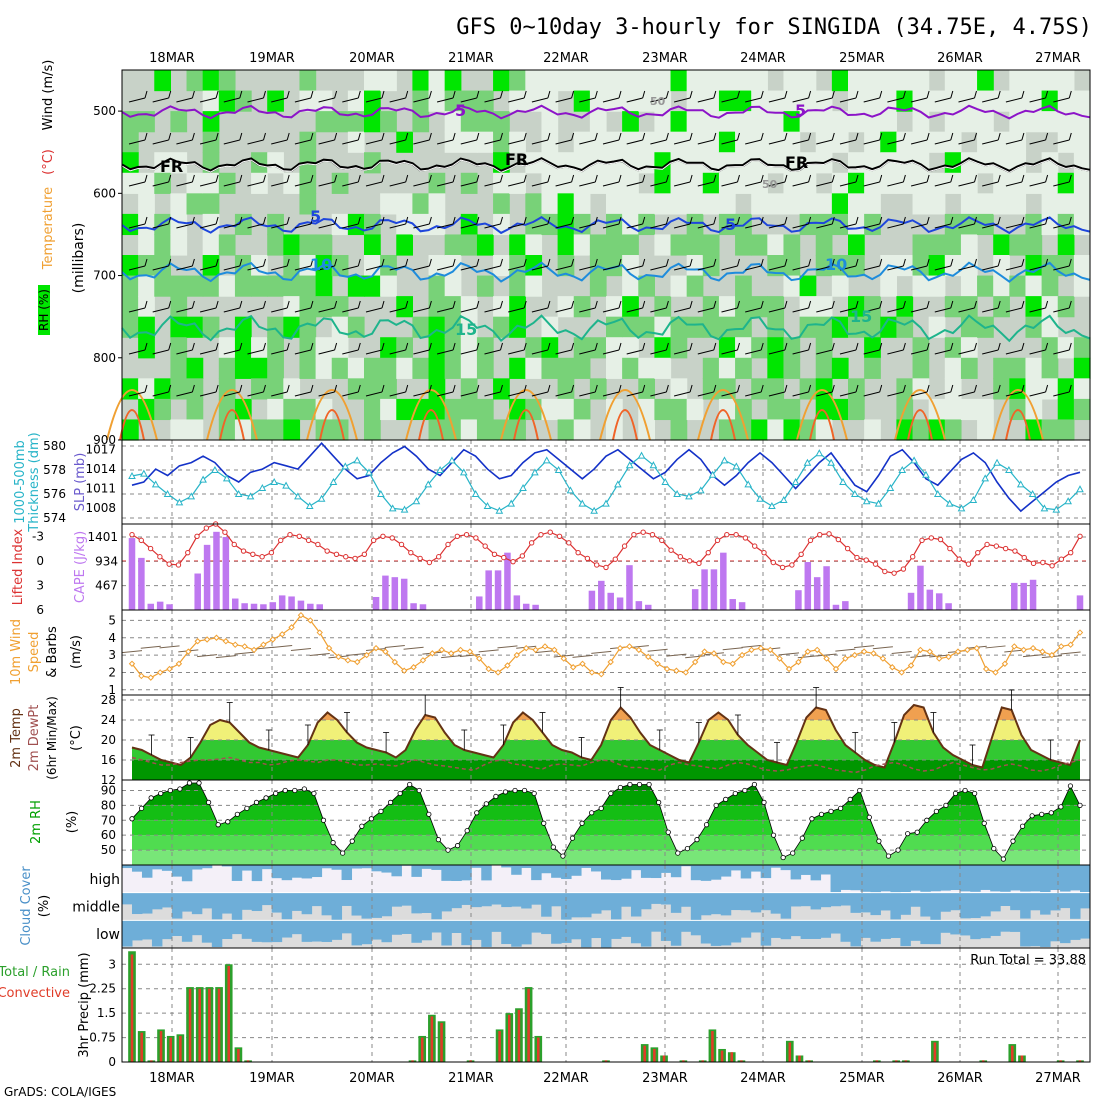 This screenshot has width=1100, height=1100. Describe the element at coordinates (80, 567) in the screenshot. I see `cape-axis-label: CAPE (J/kg)` at that location.